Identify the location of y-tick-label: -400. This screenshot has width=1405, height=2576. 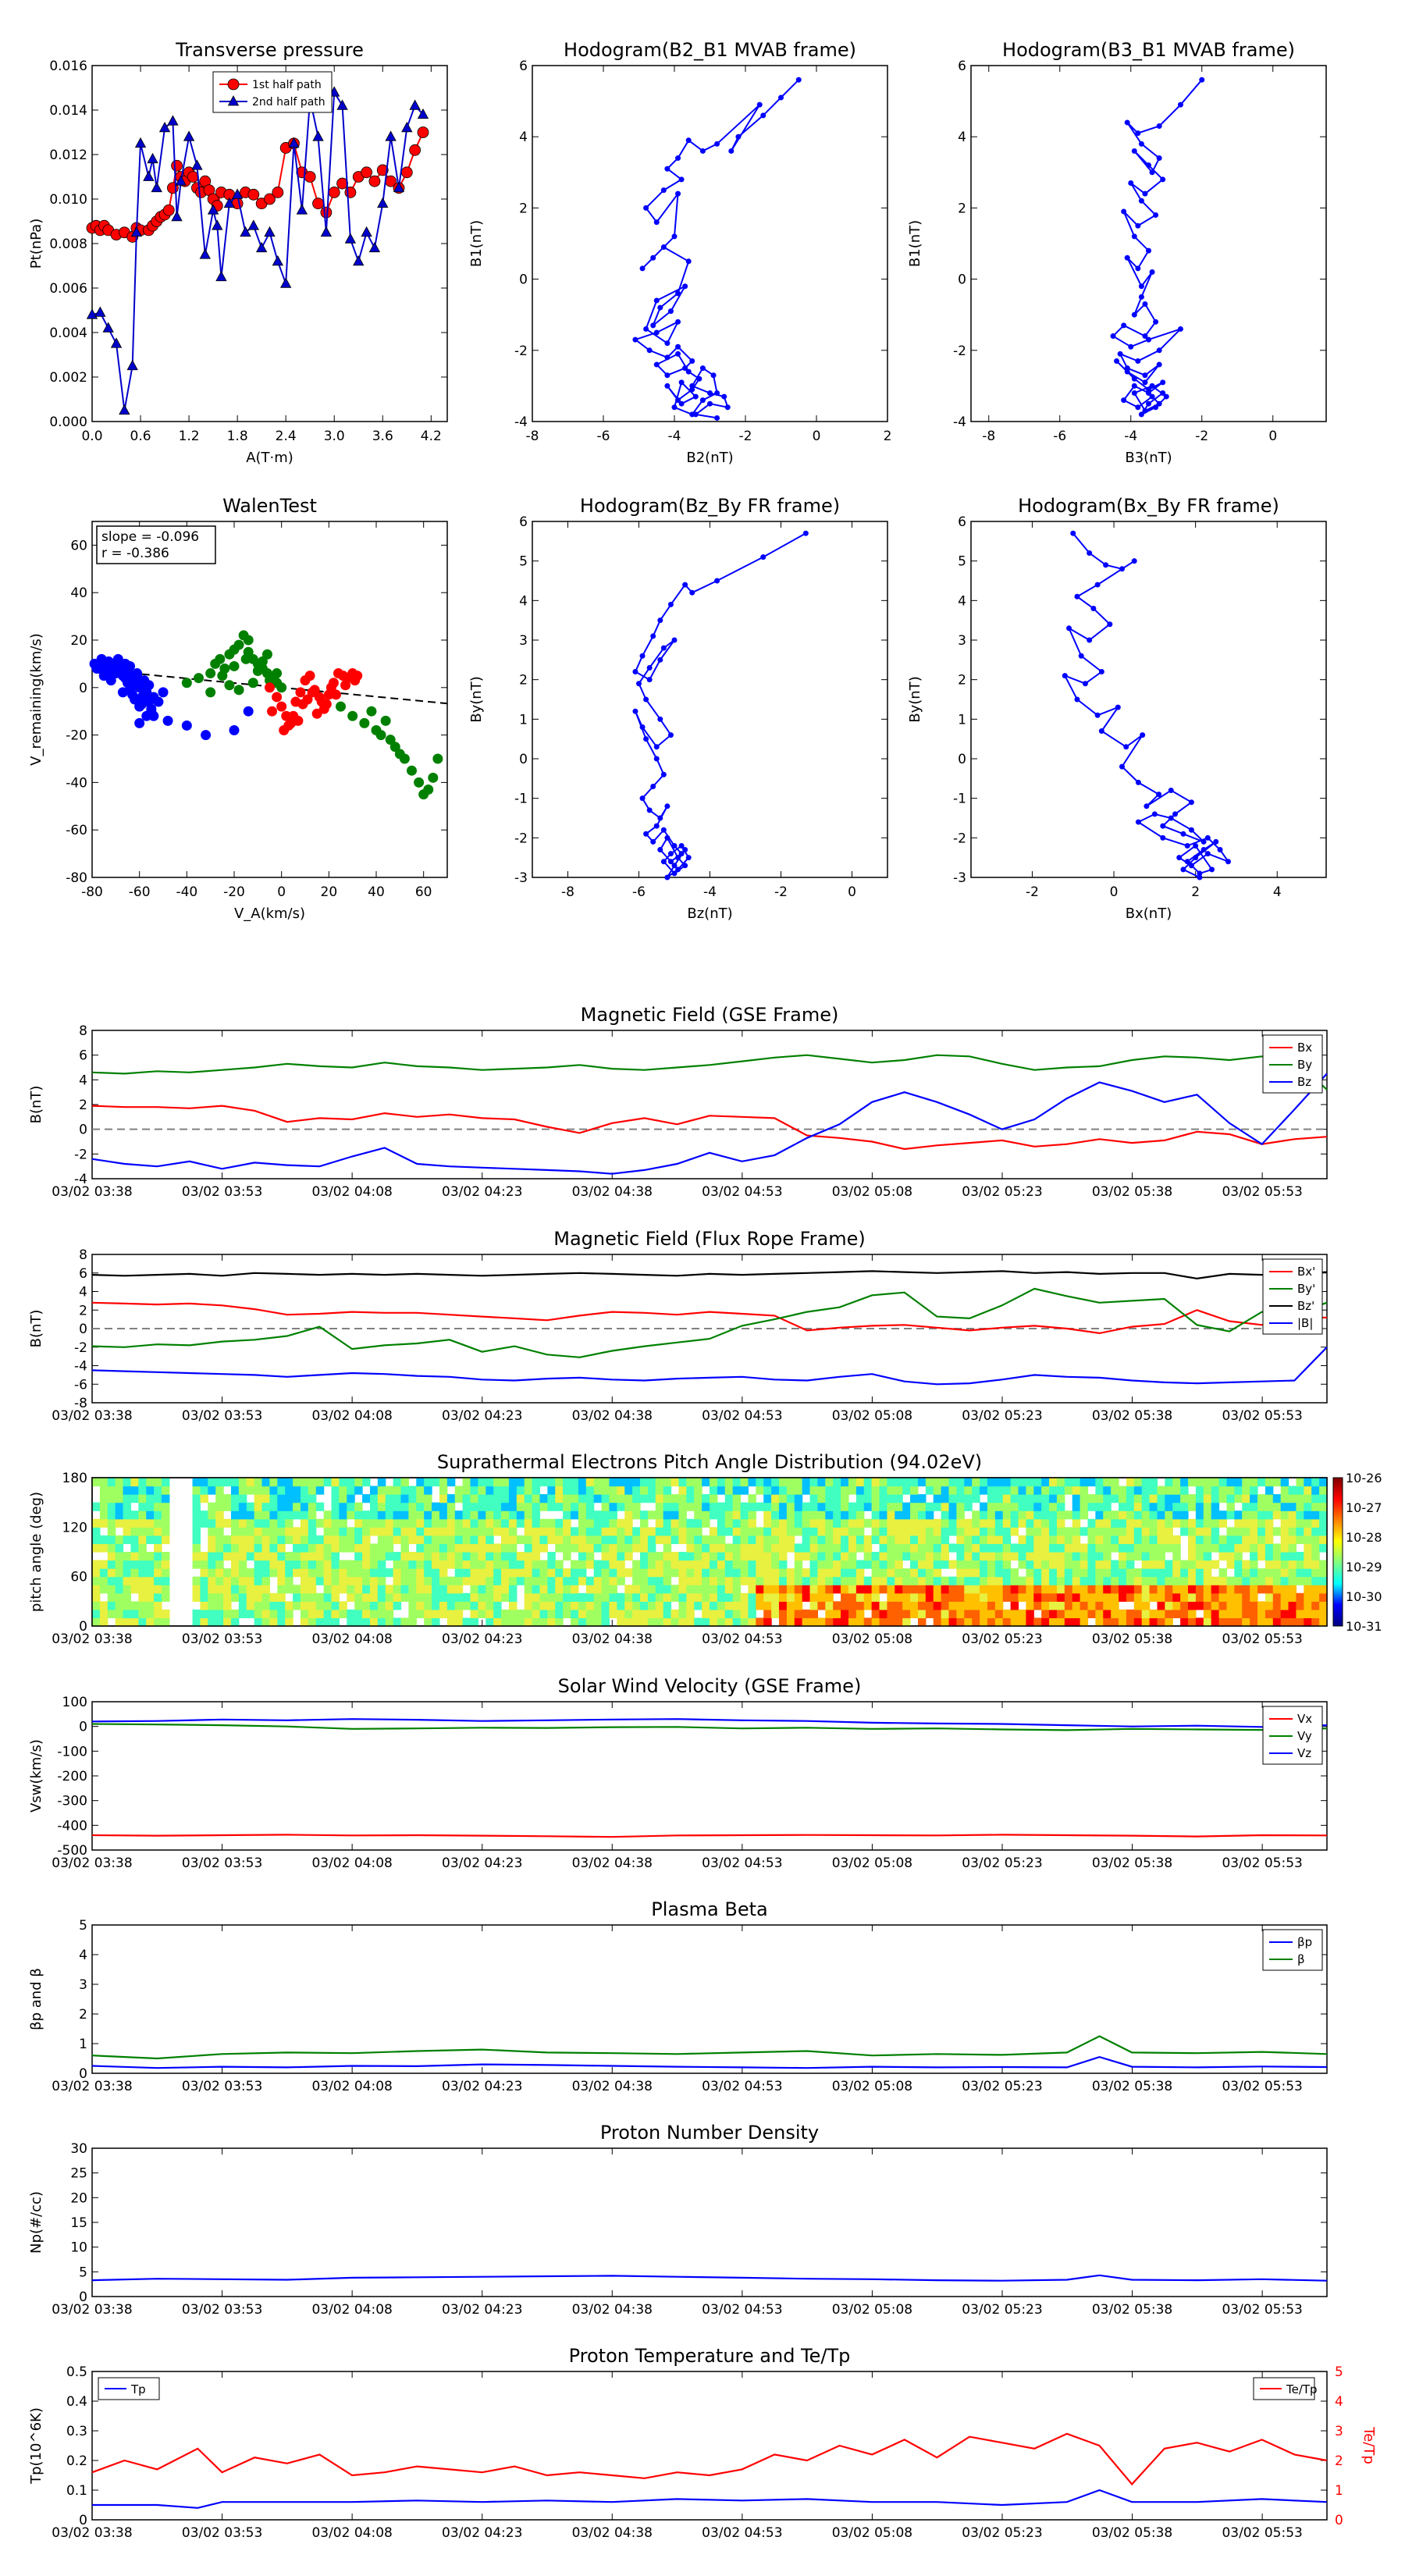
(72, 1826).